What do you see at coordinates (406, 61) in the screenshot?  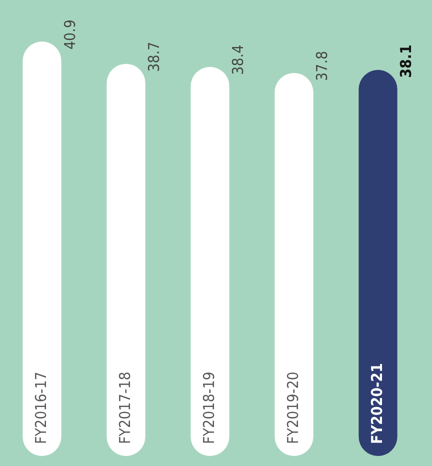 I see `data-label: 38.1` at bounding box center [406, 61].